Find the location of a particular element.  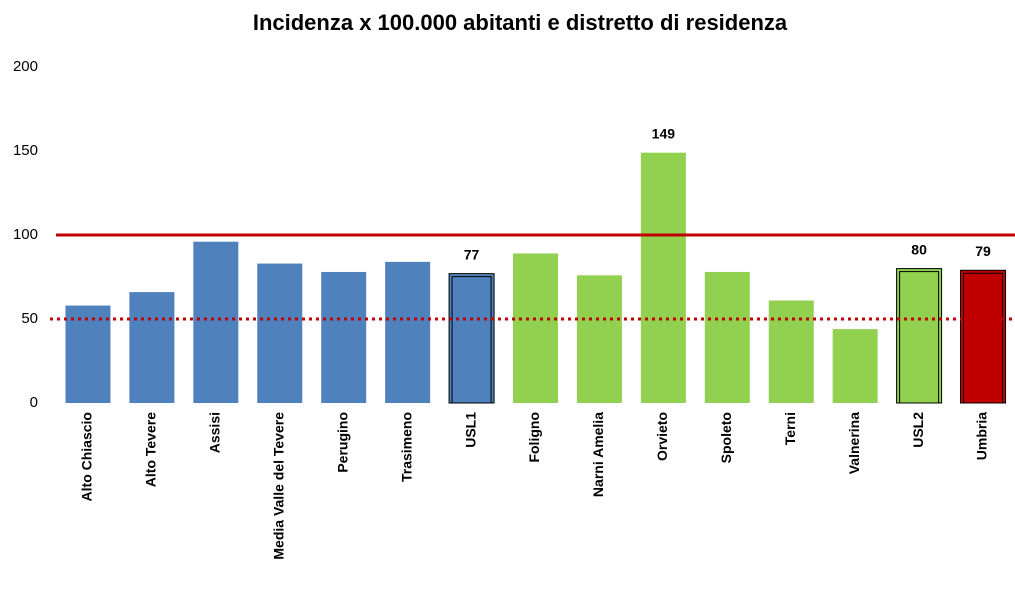

x-tick-label: Orvieto is located at coordinates (662, 436).